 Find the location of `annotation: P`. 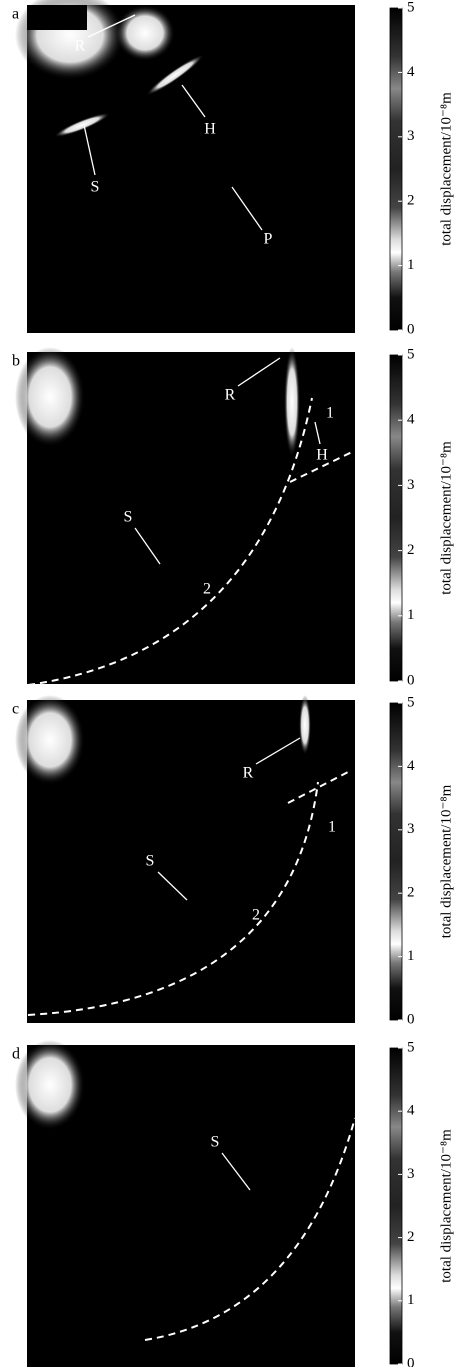

annotation: P is located at coordinates (268, 239).